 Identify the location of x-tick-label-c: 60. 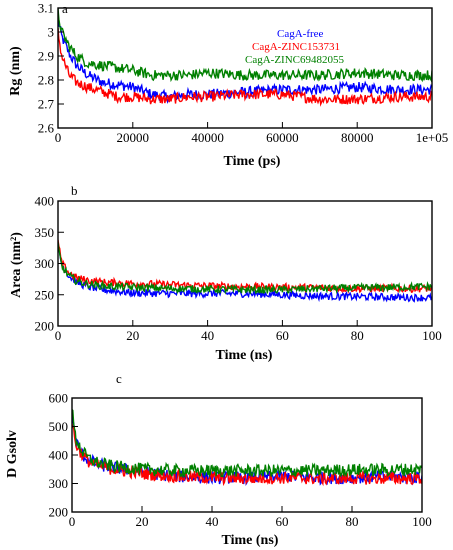
(282, 521).